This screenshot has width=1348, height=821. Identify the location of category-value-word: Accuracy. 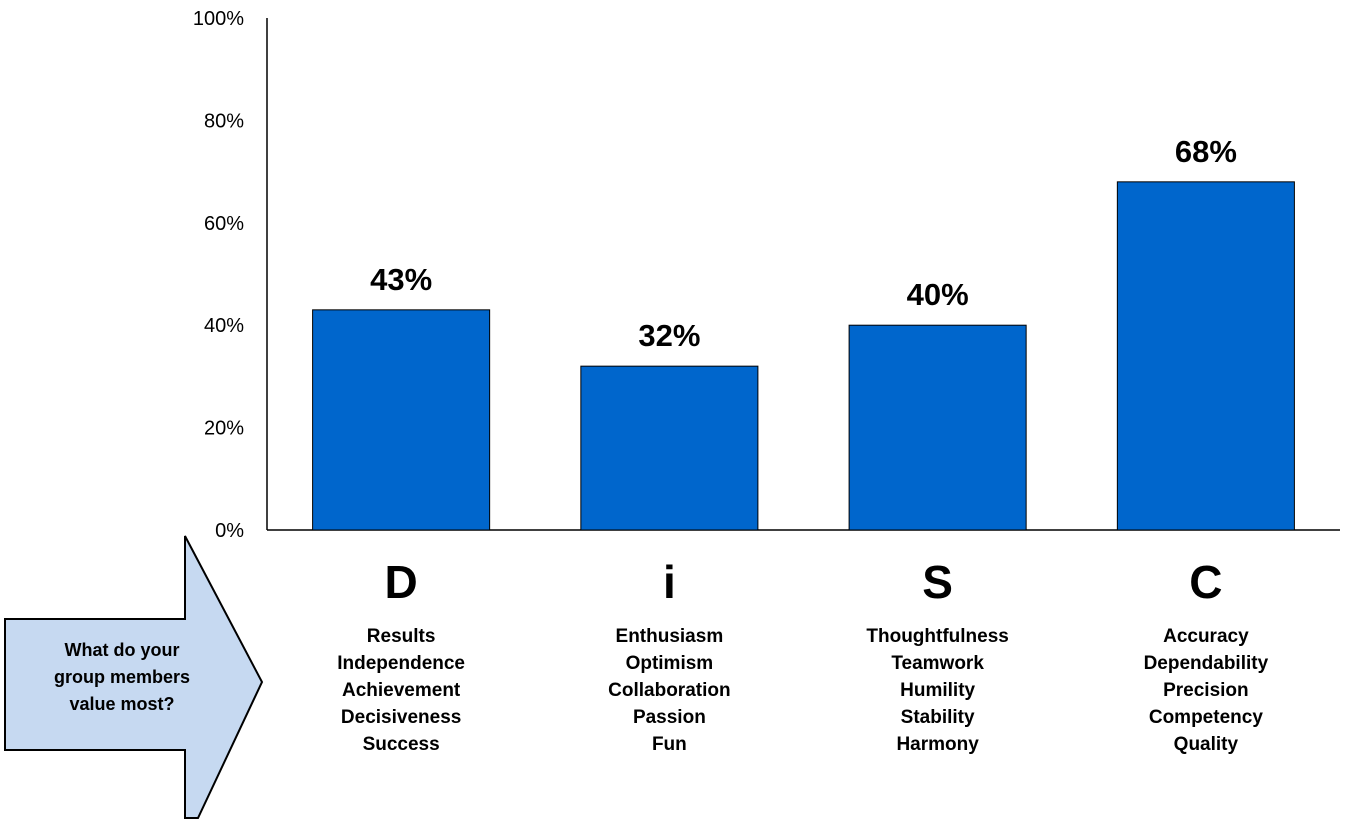
(1206, 636).